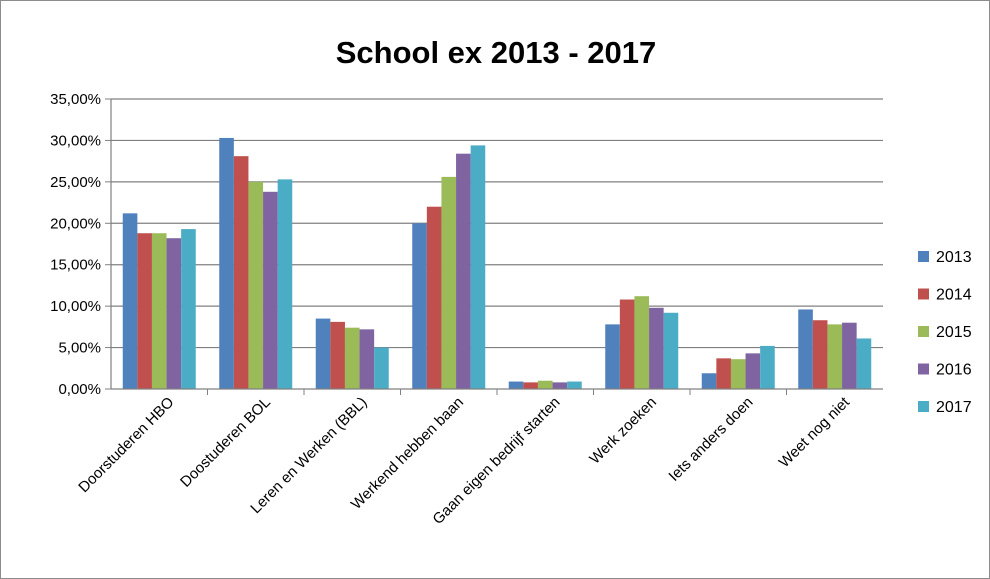  Describe the element at coordinates (954, 257) in the screenshot. I see `legend-label-2013: 2013` at that location.